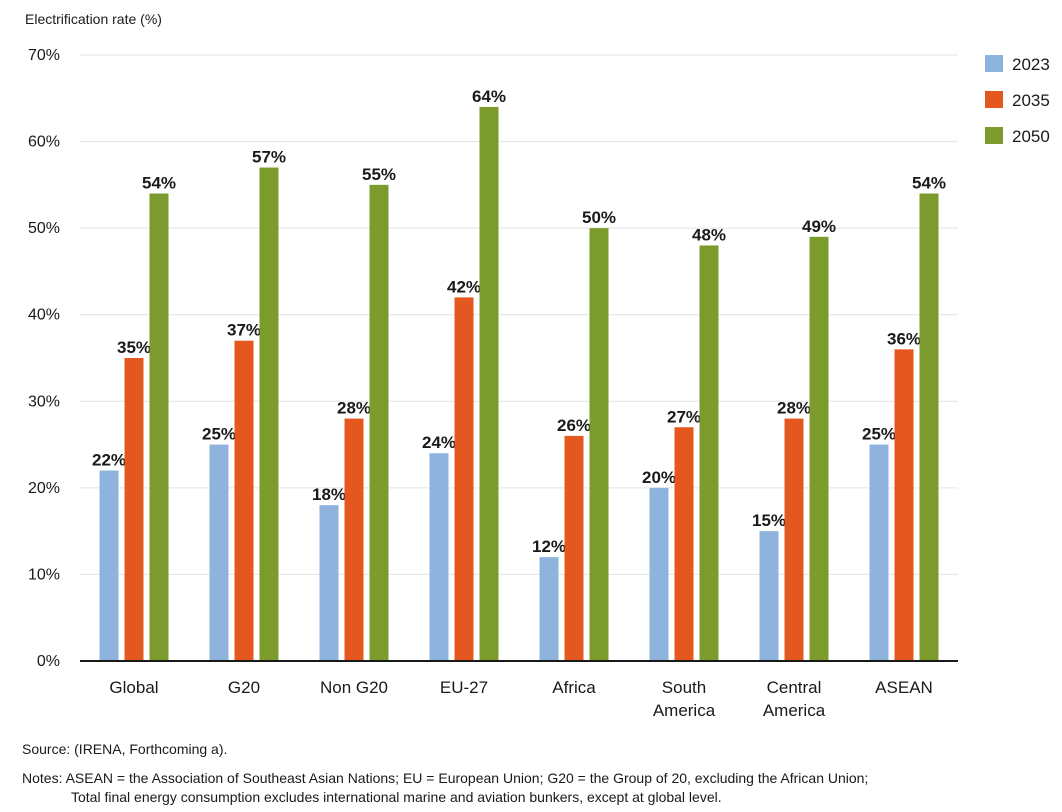 Image resolution: width=1062 pixels, height=812 pixels. Describe the element at coordinates (44, 55) in the screenshot. I see `y-tick-label: 70%` at that location.